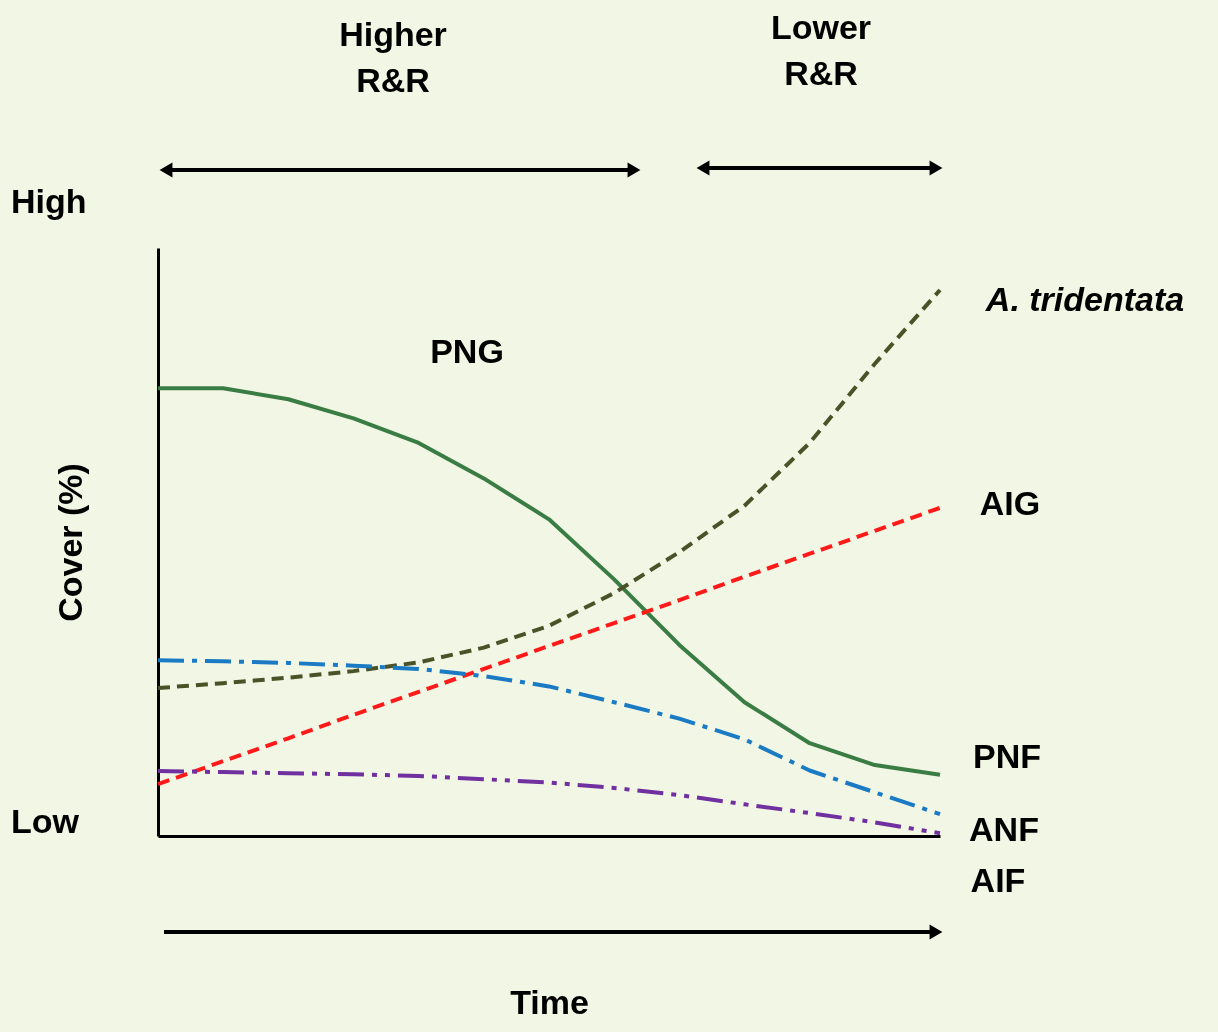  What do you see at coordinates (393, 57) in the screenshot?
I see `text: Higher R&R` at bounding box center [393, 57].